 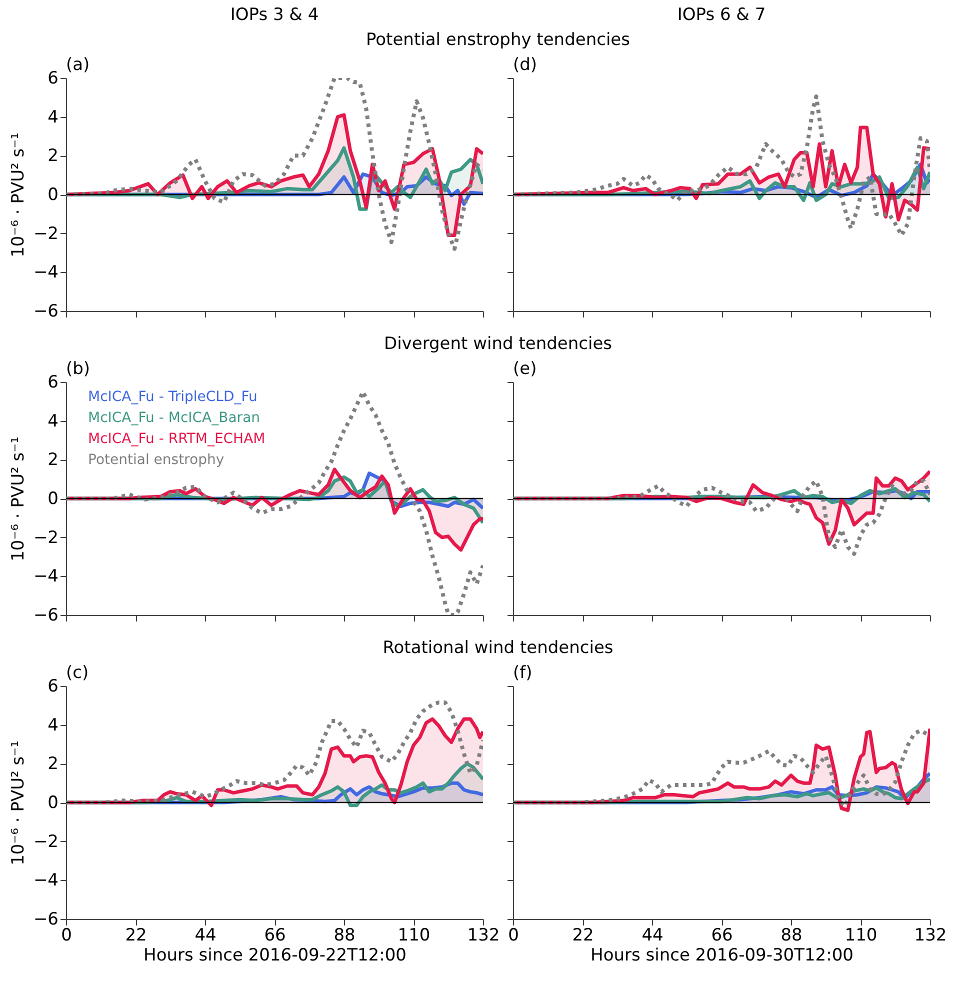 What do you see at coordinates (177, 439) in the screenshot?
I see `text: McICA_Fu - RRTM_ECHAM` at bounding box center [177, 439].